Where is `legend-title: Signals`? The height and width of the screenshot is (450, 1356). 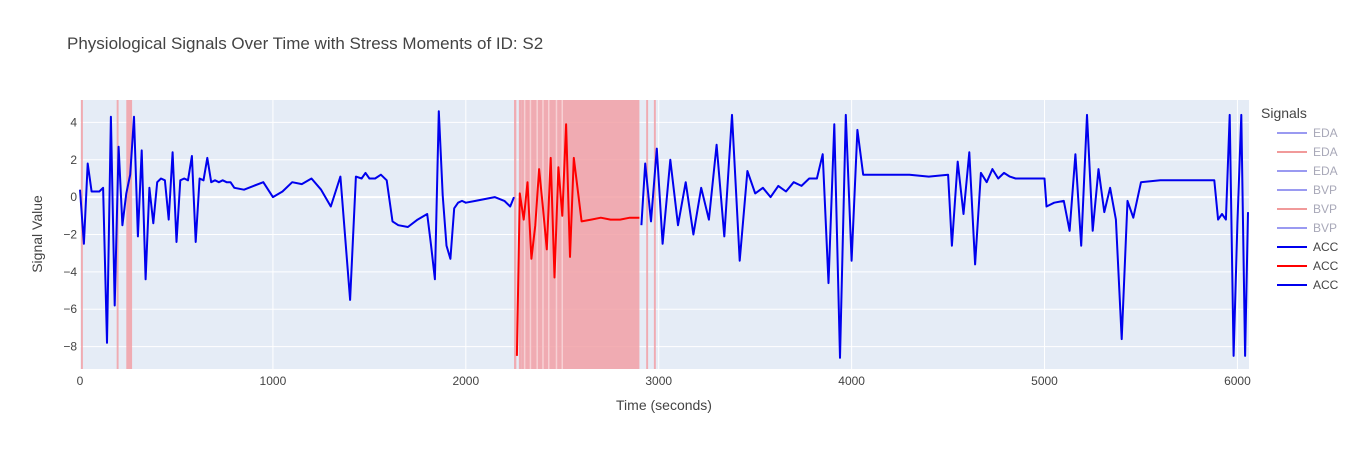 legend-title: Signals is located at coordinates (1284, 113).